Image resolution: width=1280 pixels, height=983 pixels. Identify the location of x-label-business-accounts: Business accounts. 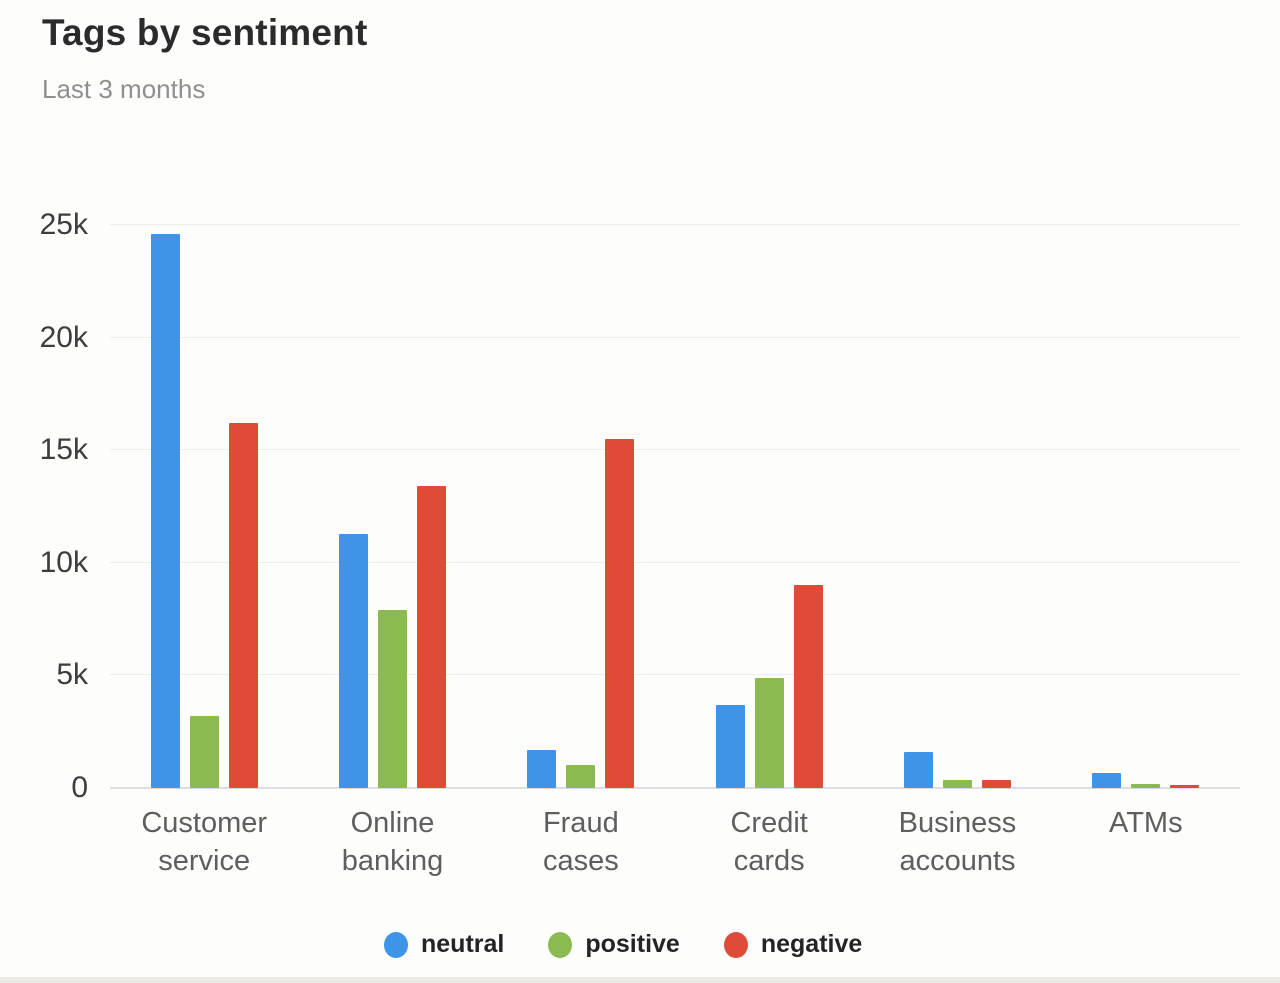
(957, 842).